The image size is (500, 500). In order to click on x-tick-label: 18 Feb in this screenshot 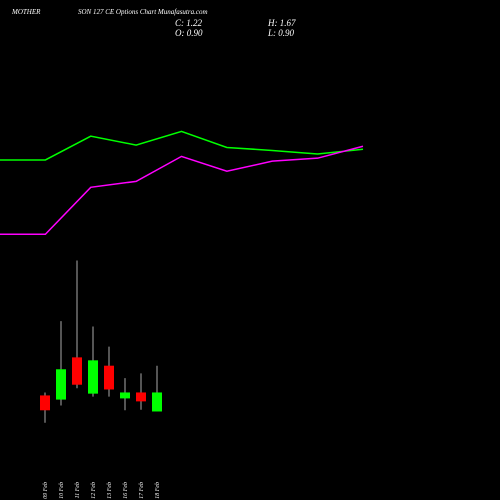, I will do `click(158, 490)`.